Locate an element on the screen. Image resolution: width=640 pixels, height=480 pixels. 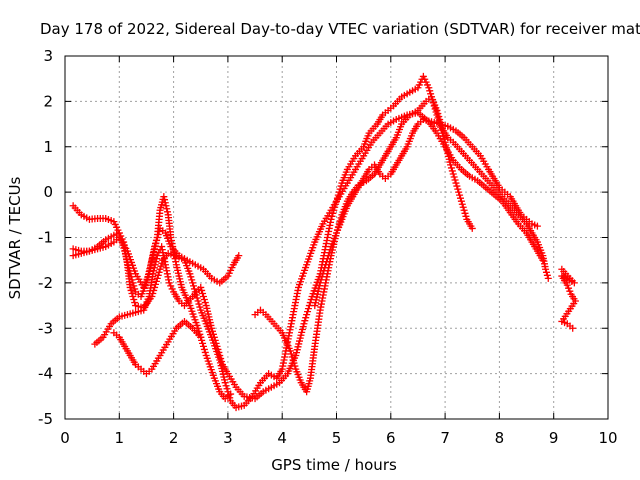
y-tick-label: -4 is located at coordinates (45, 374).